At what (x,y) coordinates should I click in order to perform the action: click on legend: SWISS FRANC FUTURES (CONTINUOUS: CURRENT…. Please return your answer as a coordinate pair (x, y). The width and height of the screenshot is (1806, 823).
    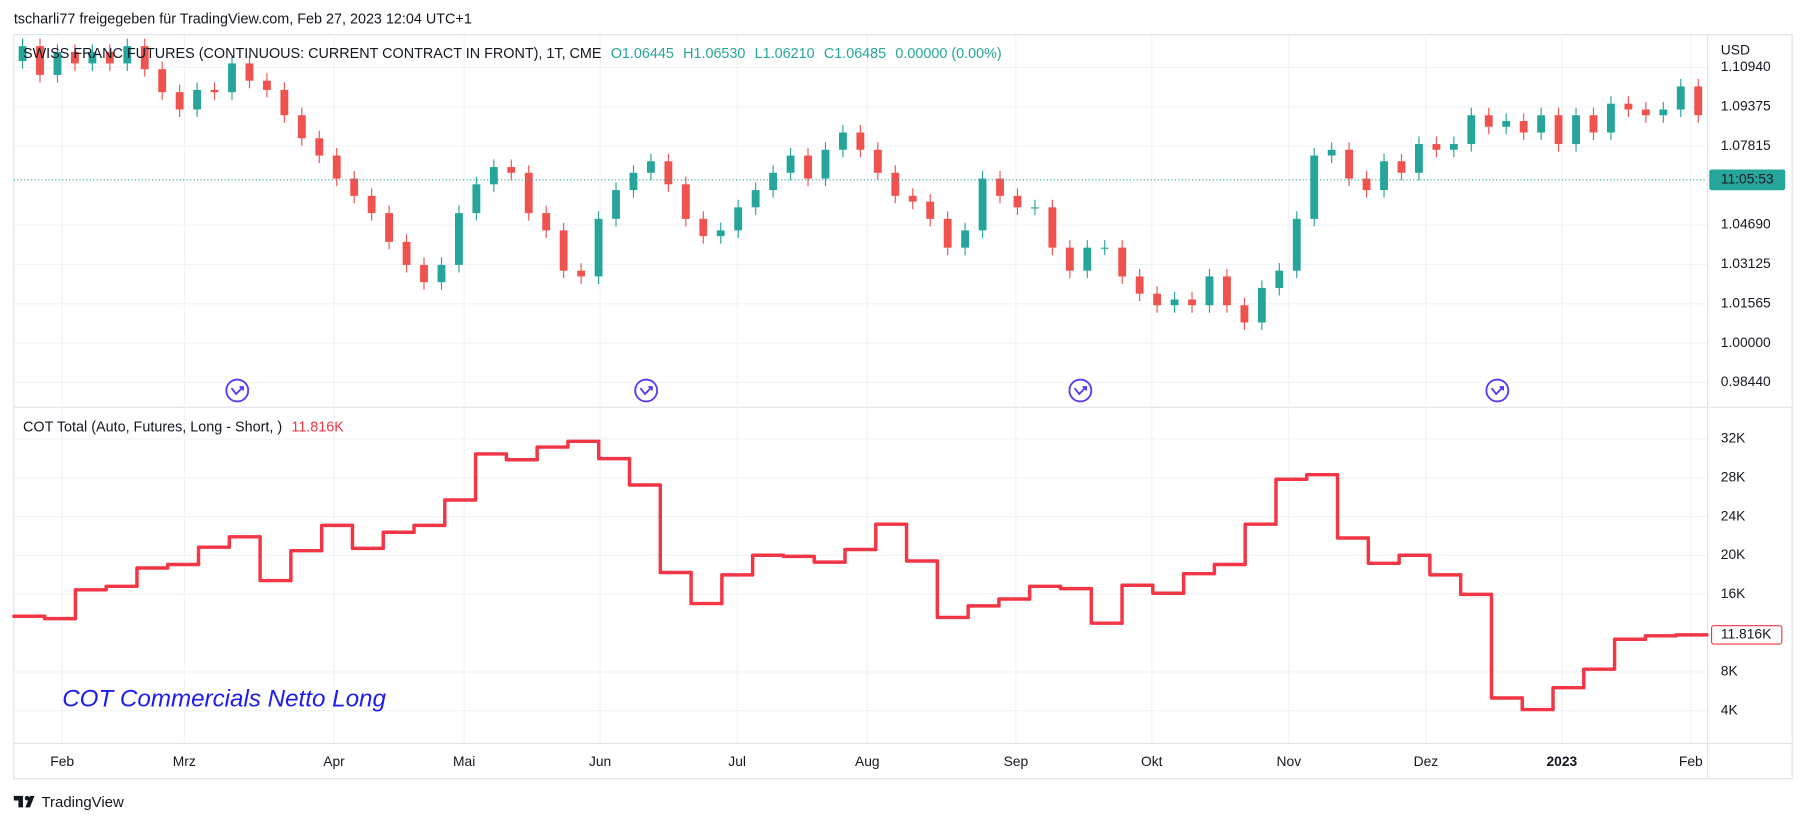
    Looking at the image, I should click on (512, 54).